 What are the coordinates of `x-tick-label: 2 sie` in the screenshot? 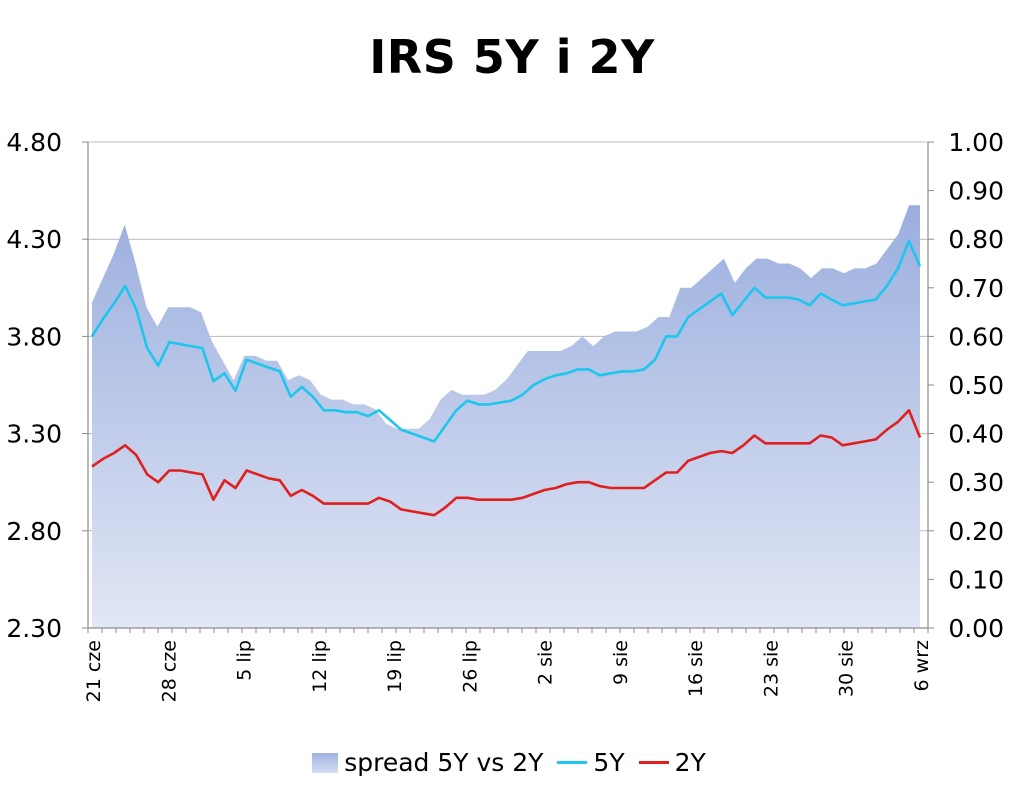 It's located at (546, 662).